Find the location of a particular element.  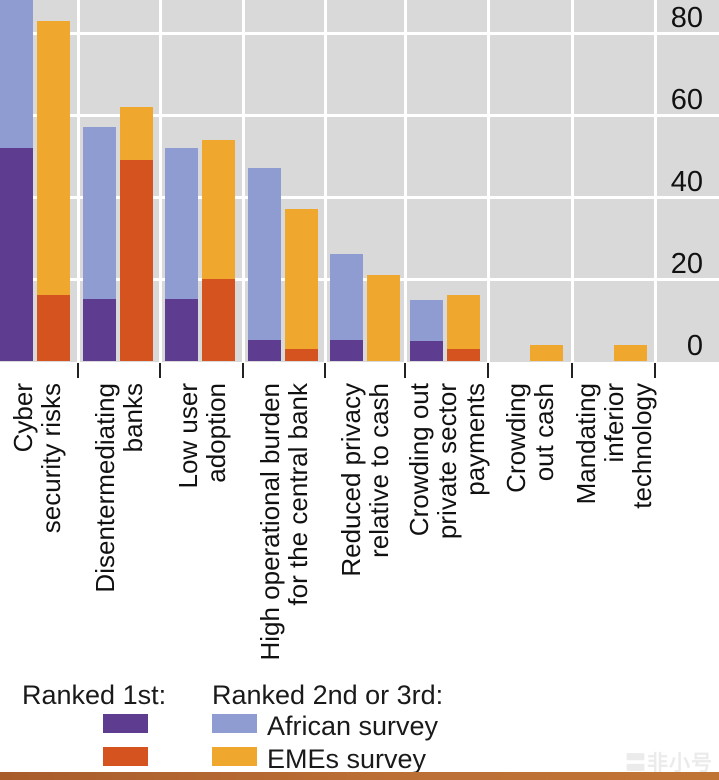

bar-emes-mandating-inferior-technology is located at coordinates (630, 352).